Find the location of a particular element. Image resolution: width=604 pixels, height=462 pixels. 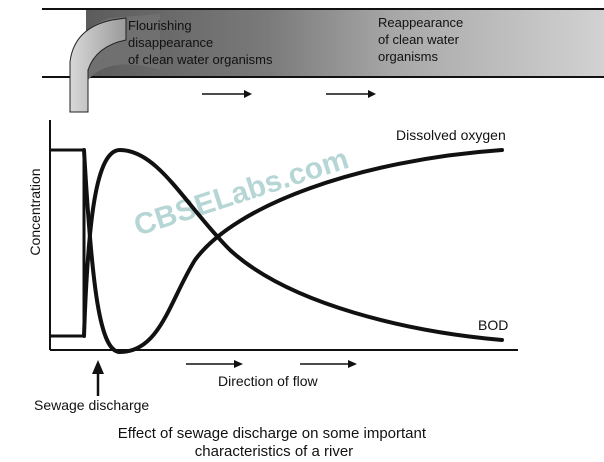

direction-of-flow-label: Direction of flow is located at coordinates (268, 381).